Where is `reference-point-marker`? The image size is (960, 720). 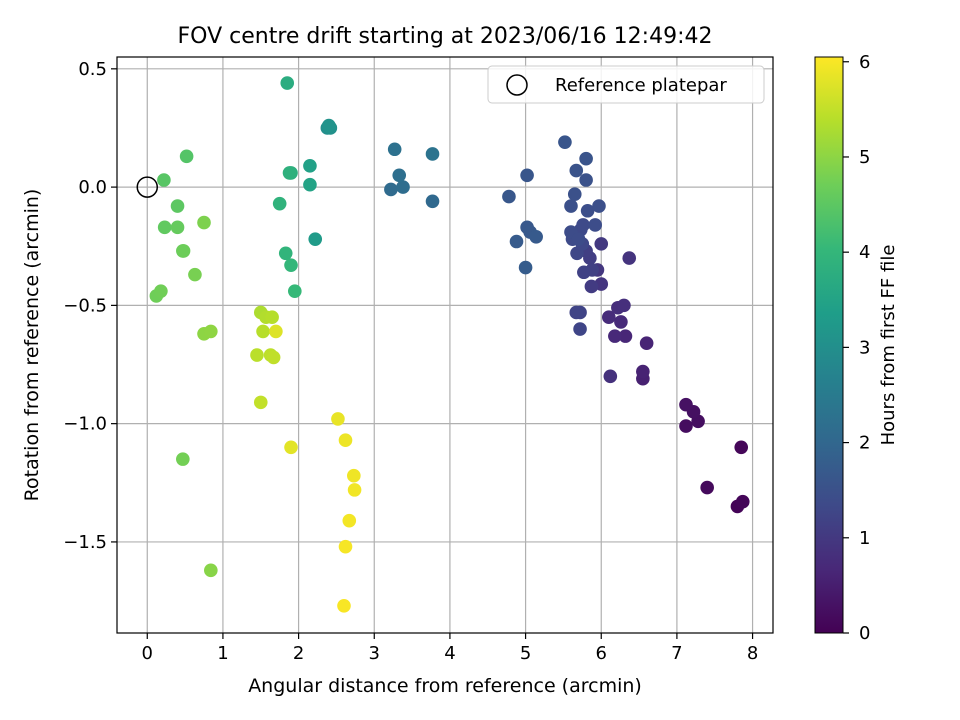
reference-point-marker is located at coordinates (147, 187).